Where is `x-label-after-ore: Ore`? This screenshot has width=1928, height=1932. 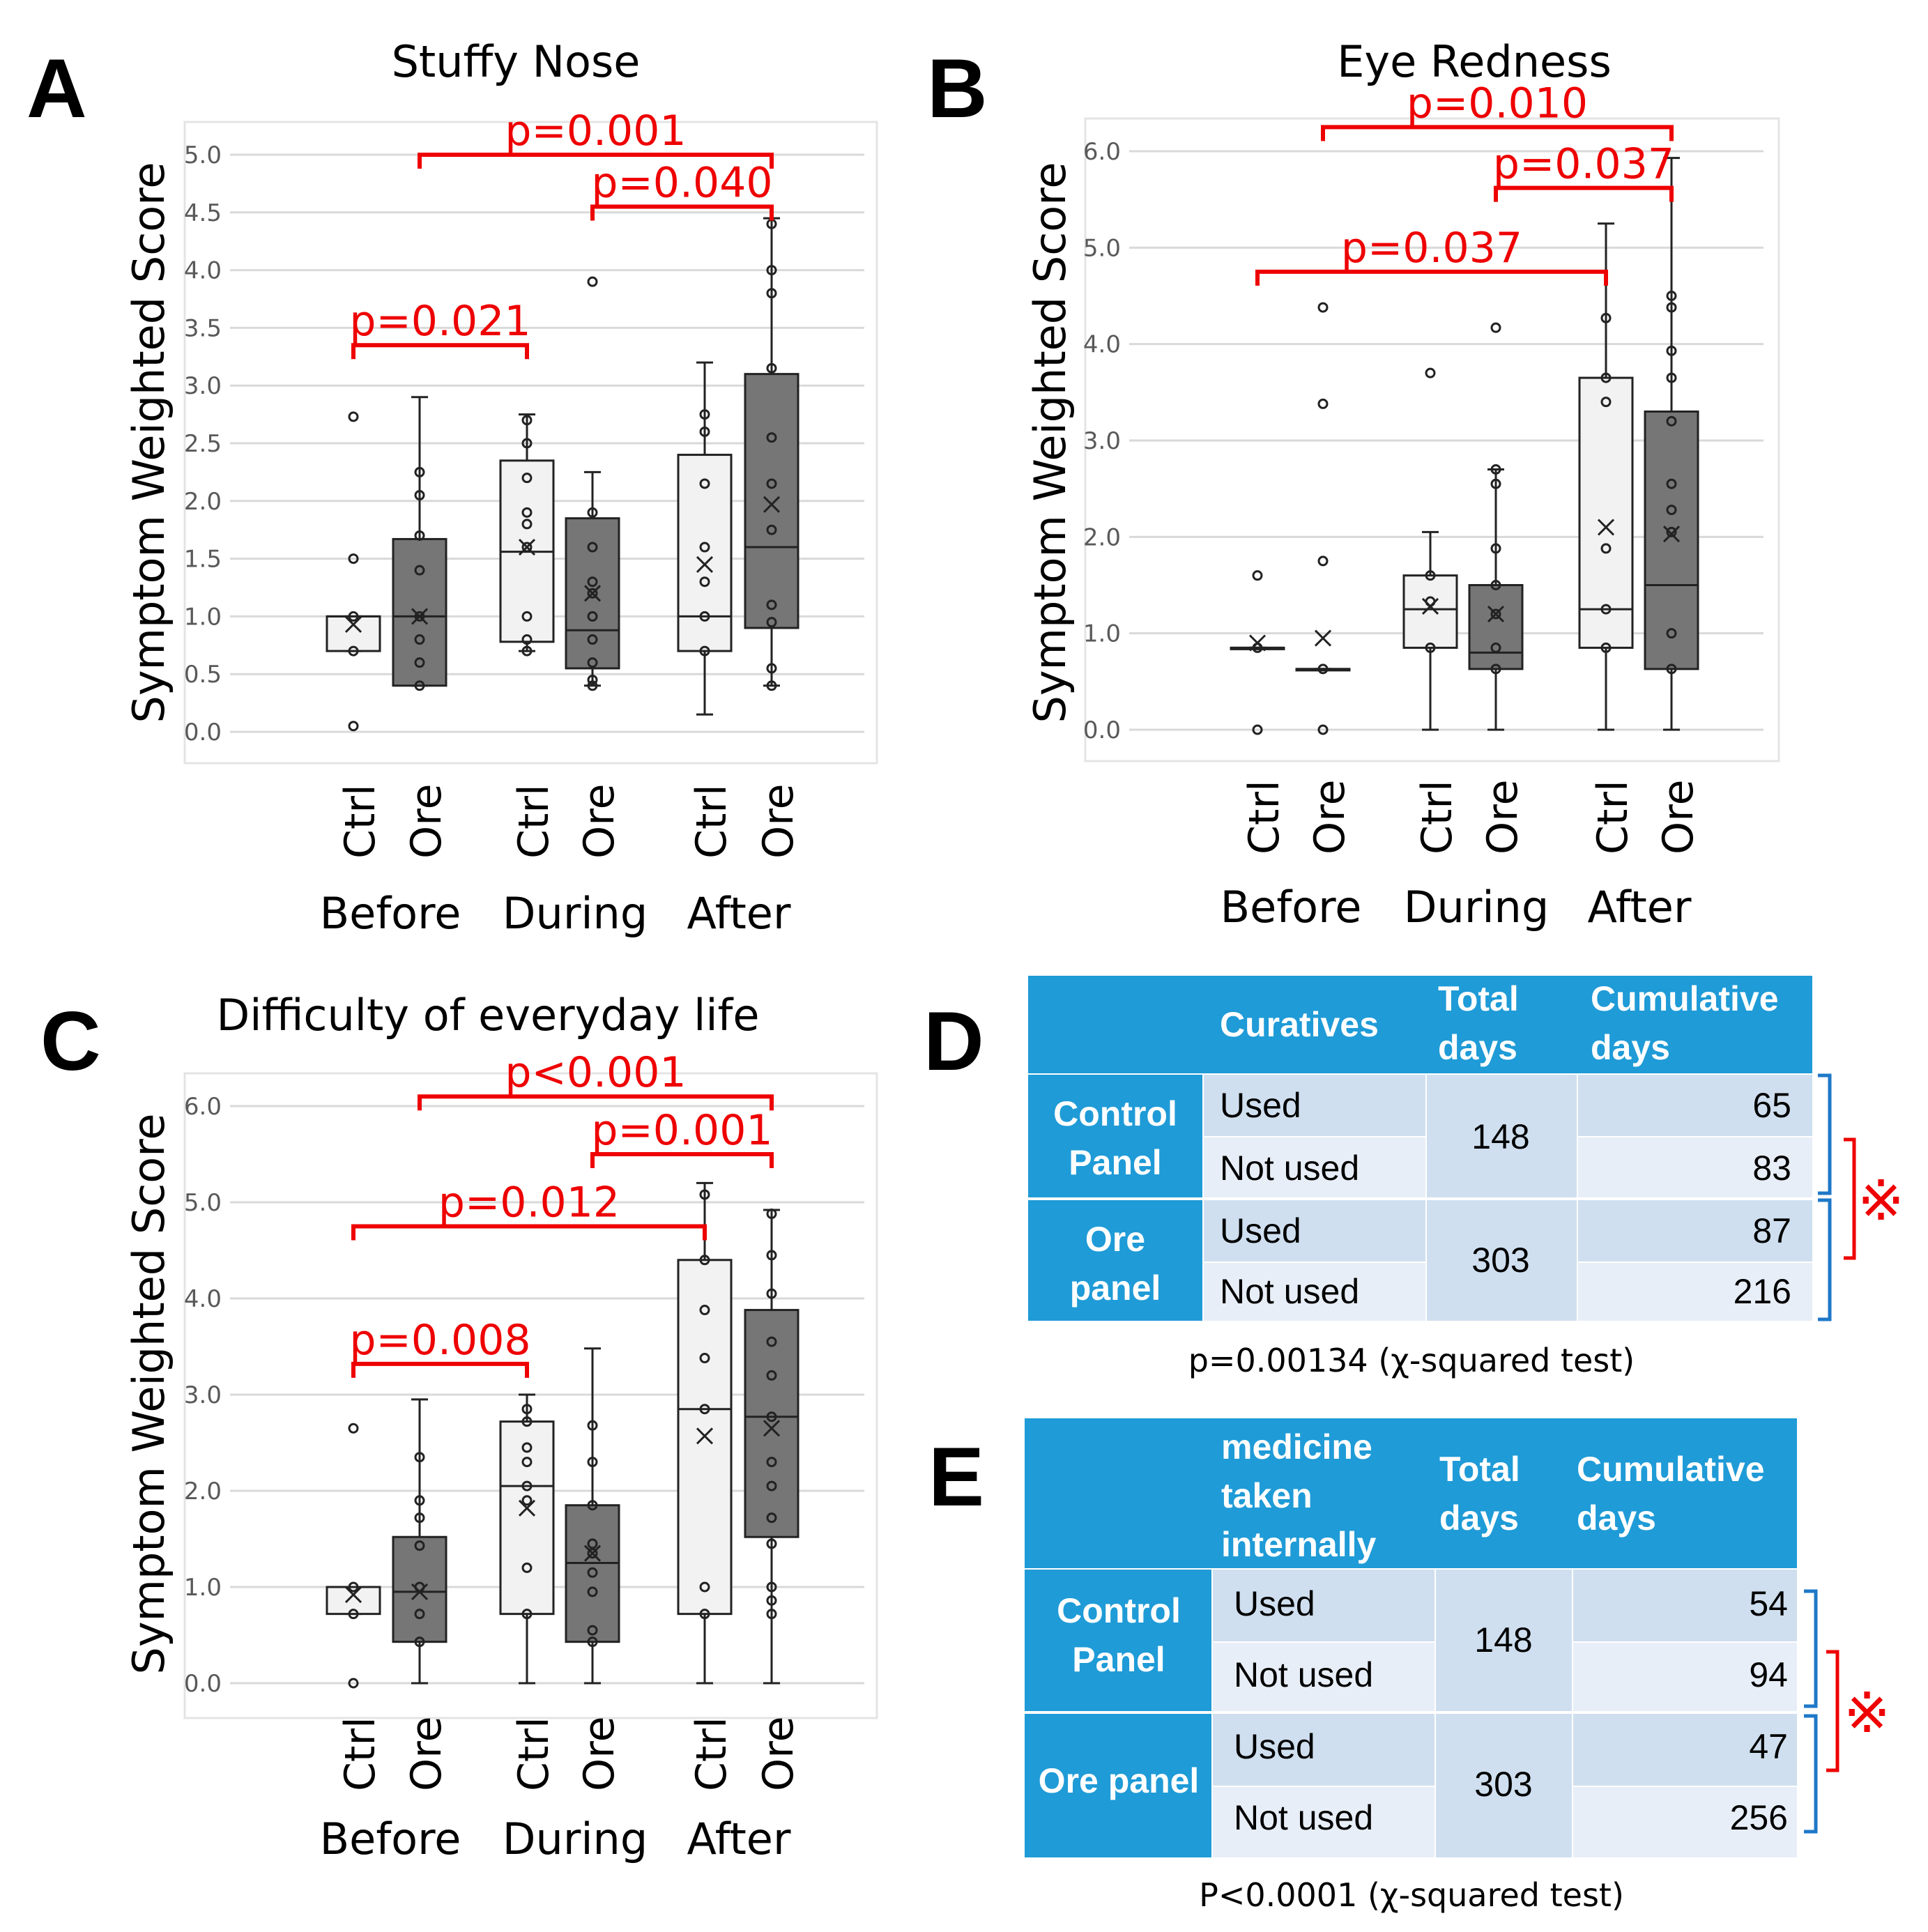 x-label-after-ore: Ore is located at coordinates (778, 1754).